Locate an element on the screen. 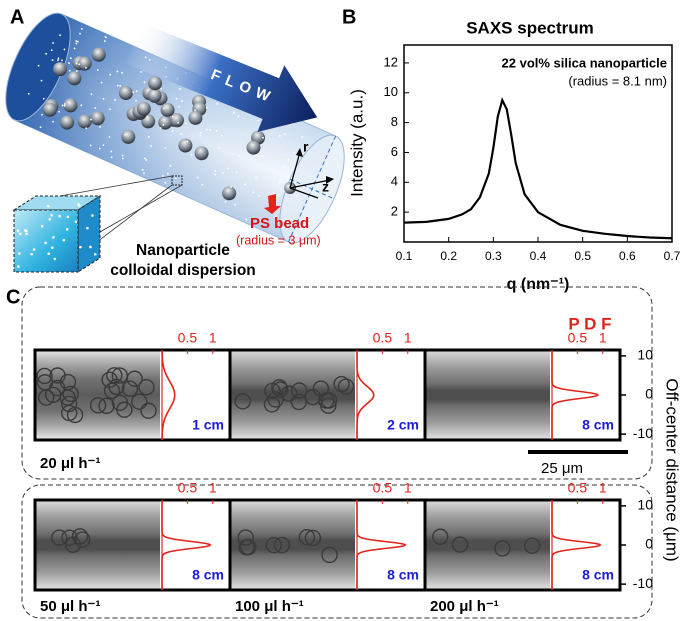 The width and height of the screenshot is (684, 621). flow-rate: 20 μl h⁻¹ is located at coordinates (70, 463).